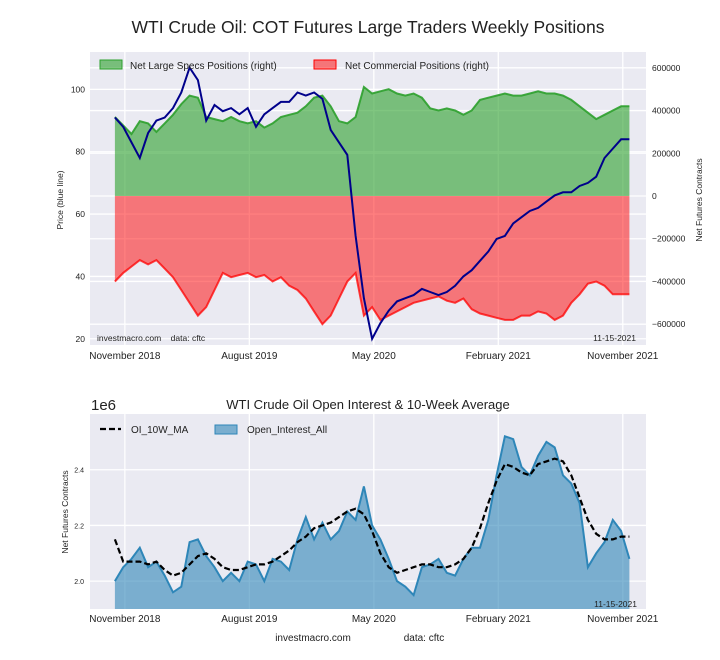  I want to click on y-left-tick-label: 80, so click(81, 152).